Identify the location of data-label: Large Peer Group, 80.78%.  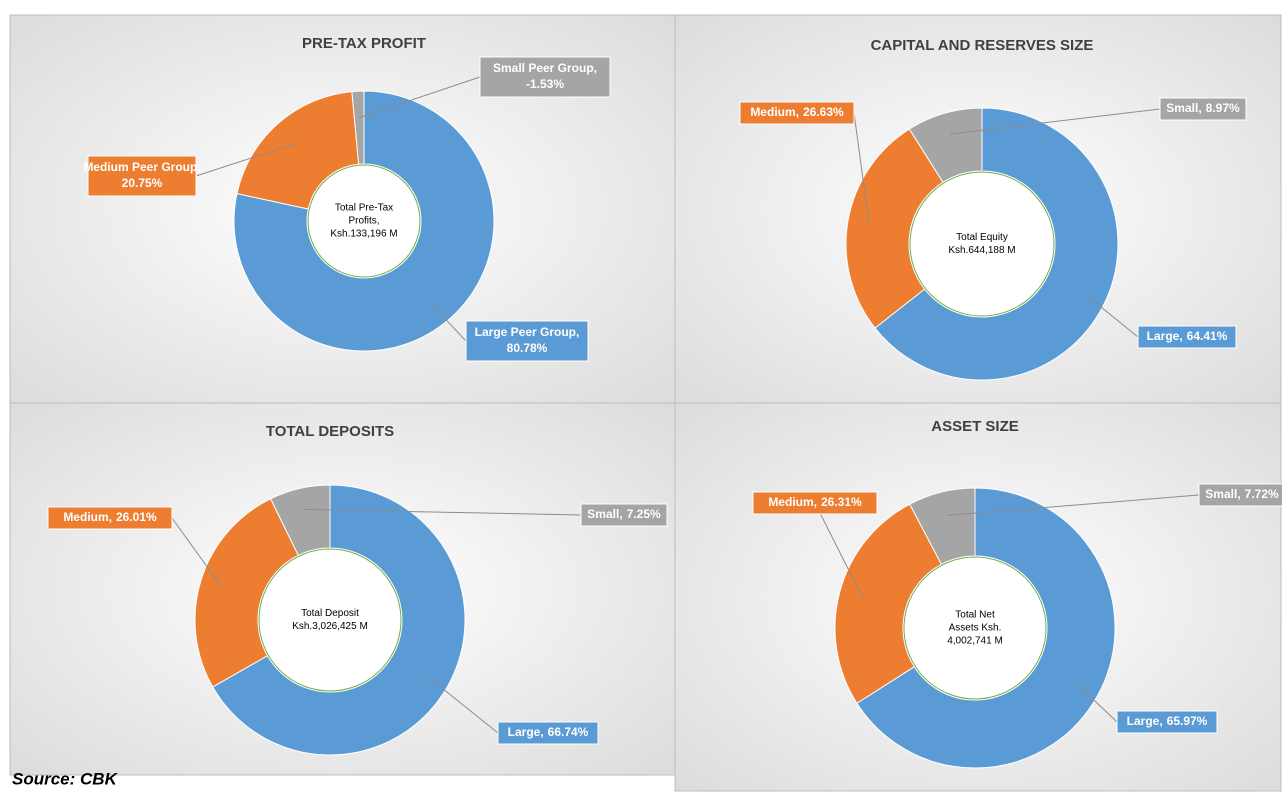
(527, 340).